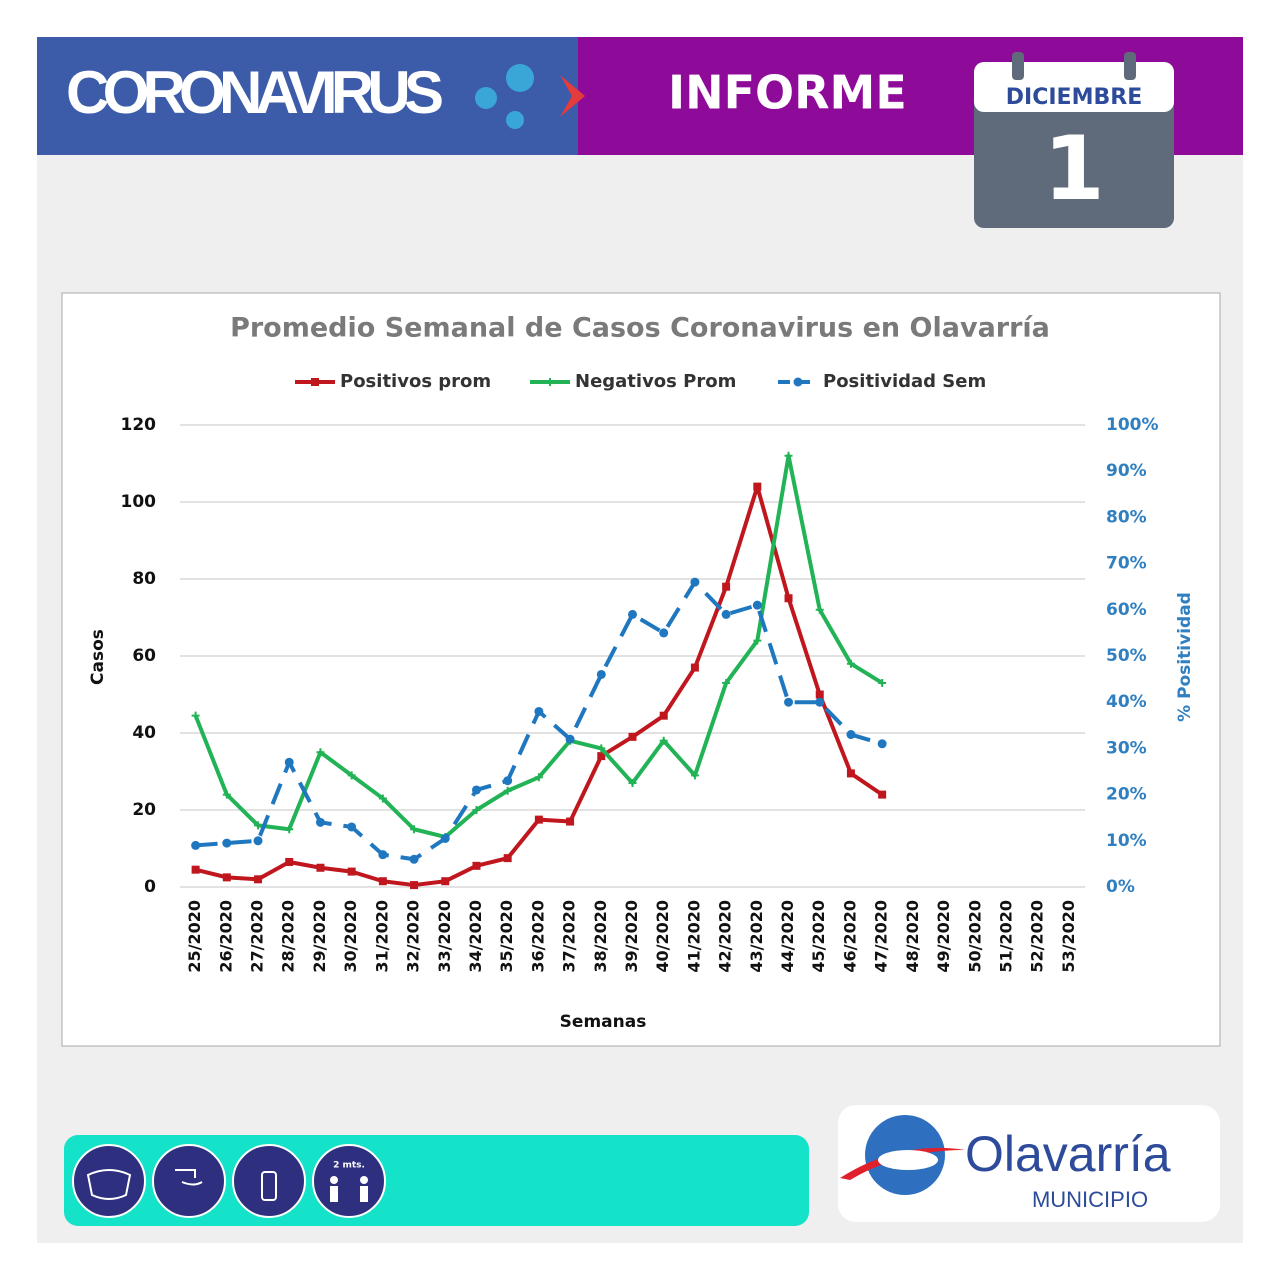 The height and width of the screenshot is (1284, 1280). Describe the element at coordinates (413, 936) in the screenshot. I see `x-tick-label: 32/2020` at that location.